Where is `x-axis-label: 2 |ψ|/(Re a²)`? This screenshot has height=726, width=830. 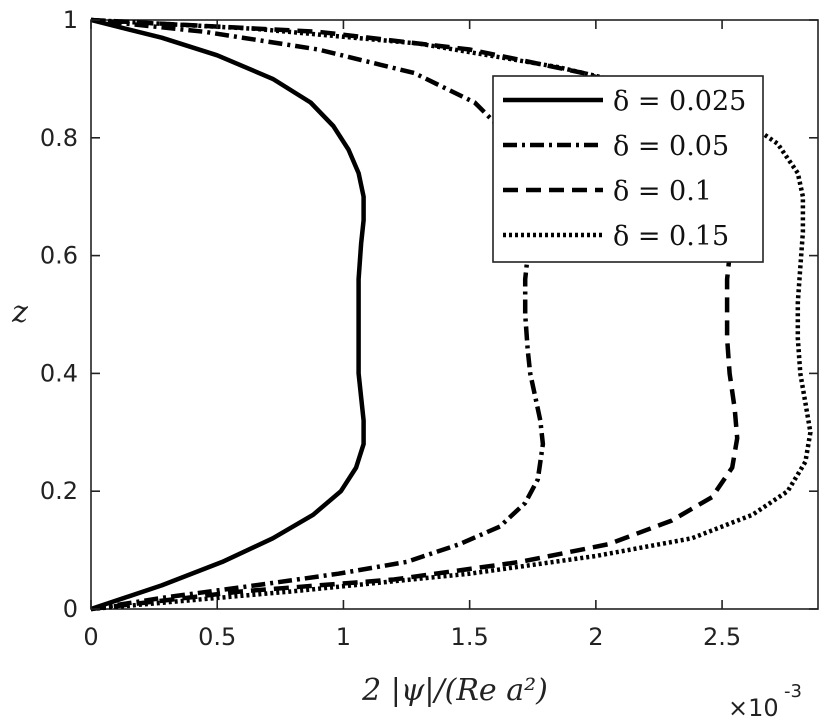
x-axis-label: 2 |ψ|/(Re a²) is located at coordinates (454, 690).